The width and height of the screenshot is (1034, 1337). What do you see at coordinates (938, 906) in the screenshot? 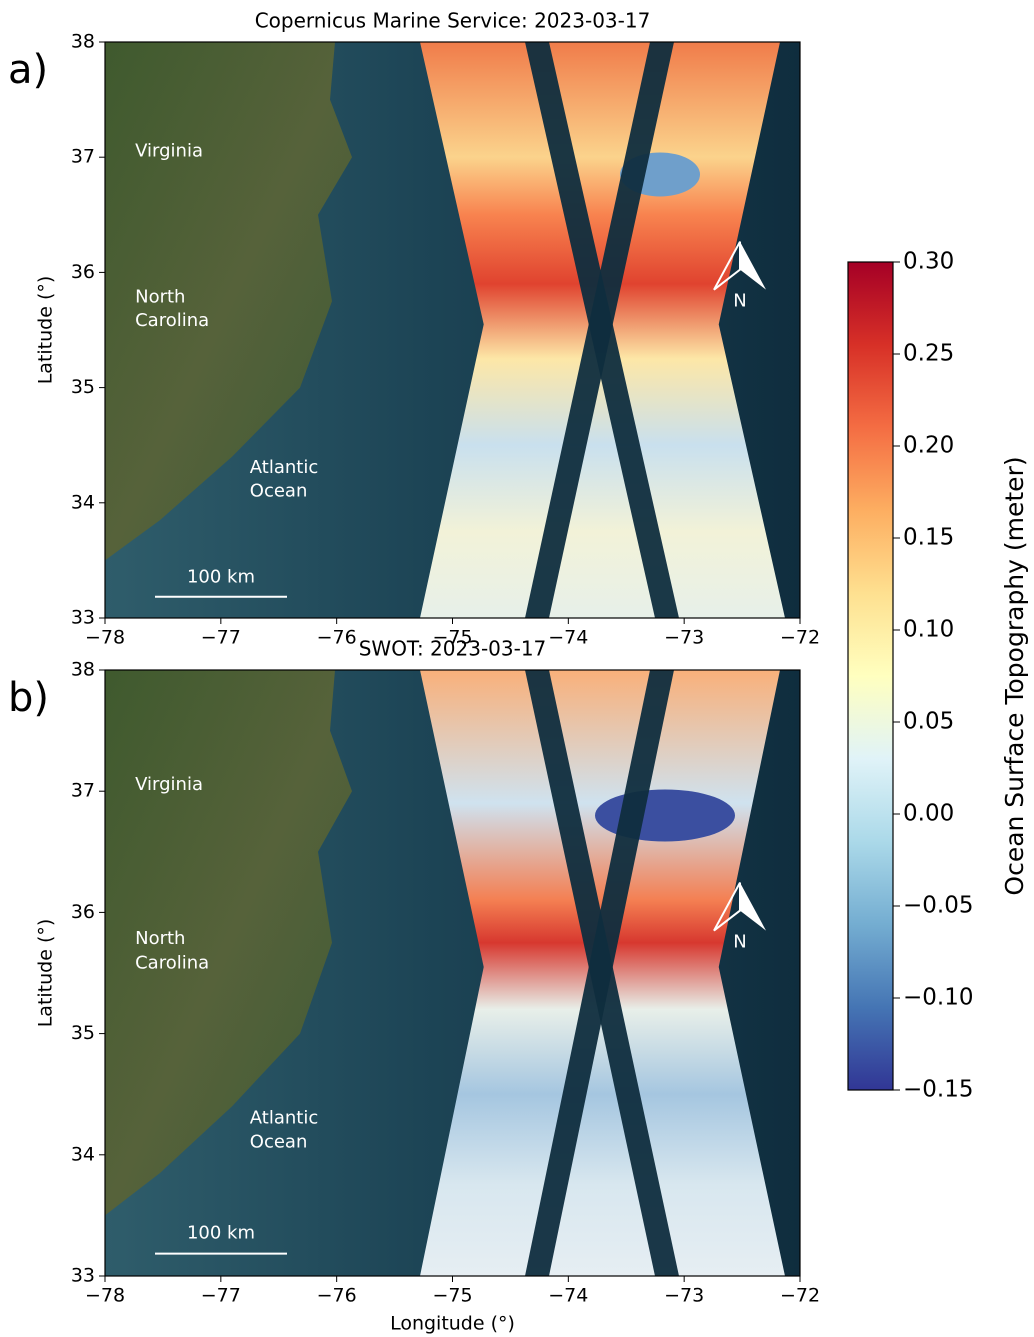
I see `colorbar-tick-label: −0.05` at bounding box center [938, 906].